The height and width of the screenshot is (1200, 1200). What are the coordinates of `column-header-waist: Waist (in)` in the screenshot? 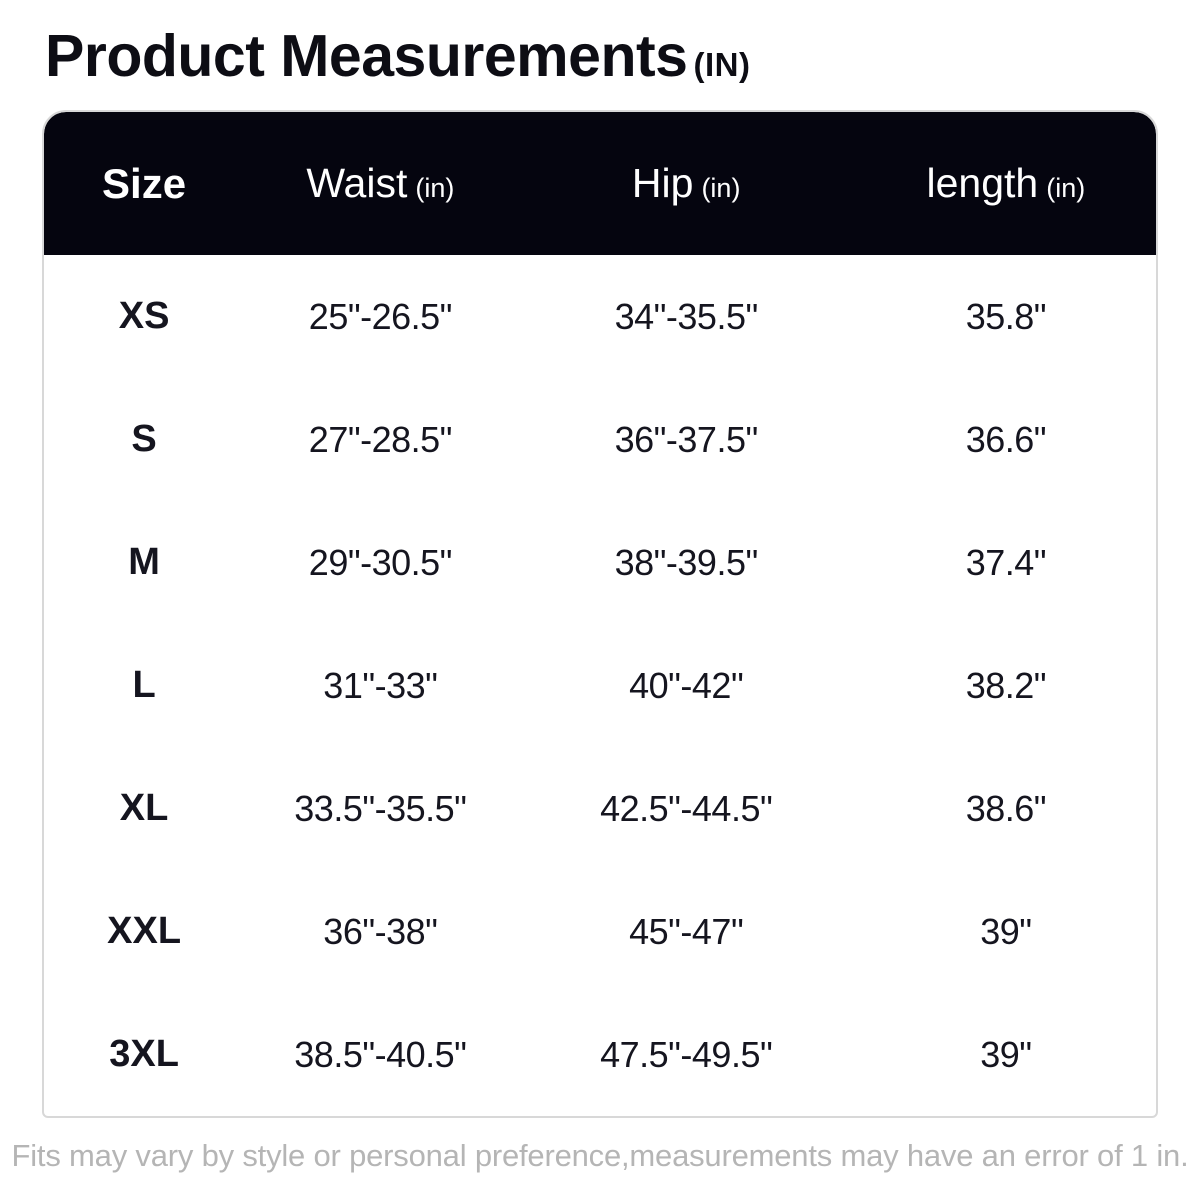 It's located at (380, 183).